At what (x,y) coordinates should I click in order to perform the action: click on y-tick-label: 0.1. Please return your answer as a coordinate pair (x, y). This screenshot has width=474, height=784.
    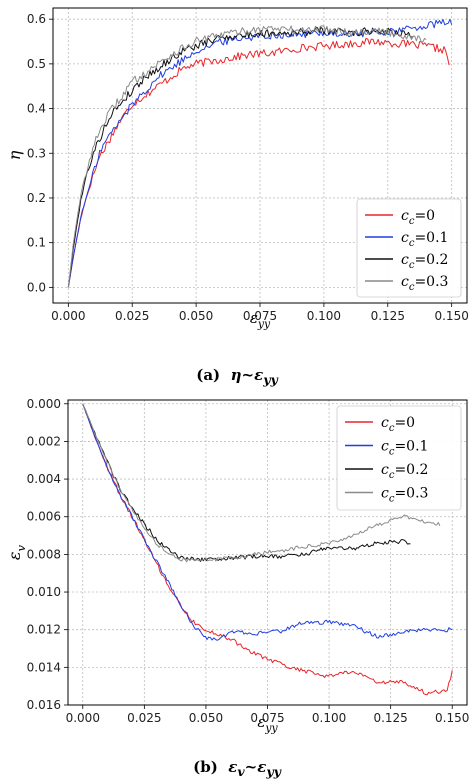
    Looking at the image, I should click on (36, 243).